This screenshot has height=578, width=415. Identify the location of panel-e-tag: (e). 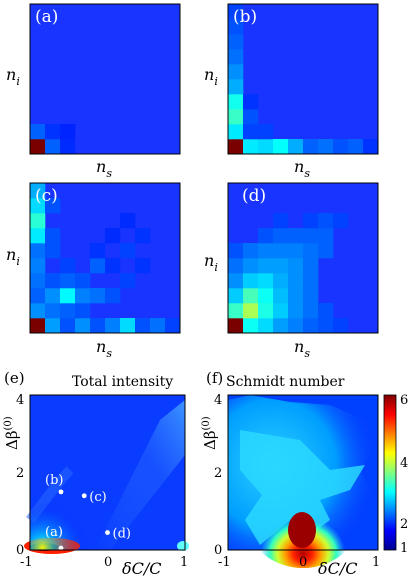
(14, 378).